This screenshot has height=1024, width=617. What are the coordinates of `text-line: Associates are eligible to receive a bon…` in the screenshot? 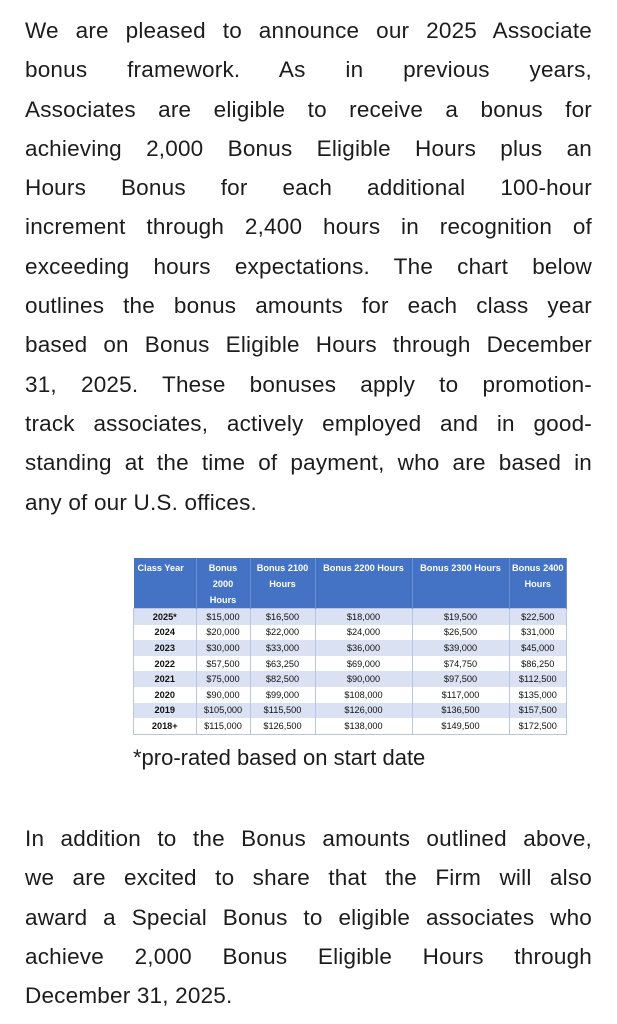 It's located at (308, 109).